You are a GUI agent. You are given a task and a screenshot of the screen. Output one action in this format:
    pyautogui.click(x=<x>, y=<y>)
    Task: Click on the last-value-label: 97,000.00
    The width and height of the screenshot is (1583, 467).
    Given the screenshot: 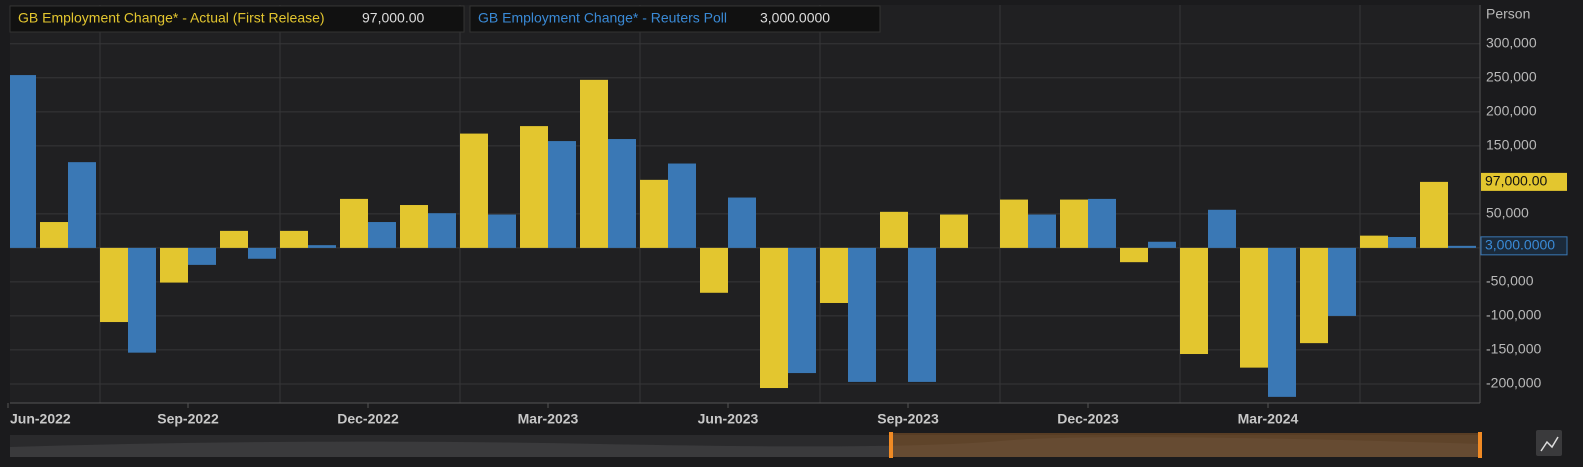 What is the action you would take?
    pyautogui.click(x=1516, y=181)
    